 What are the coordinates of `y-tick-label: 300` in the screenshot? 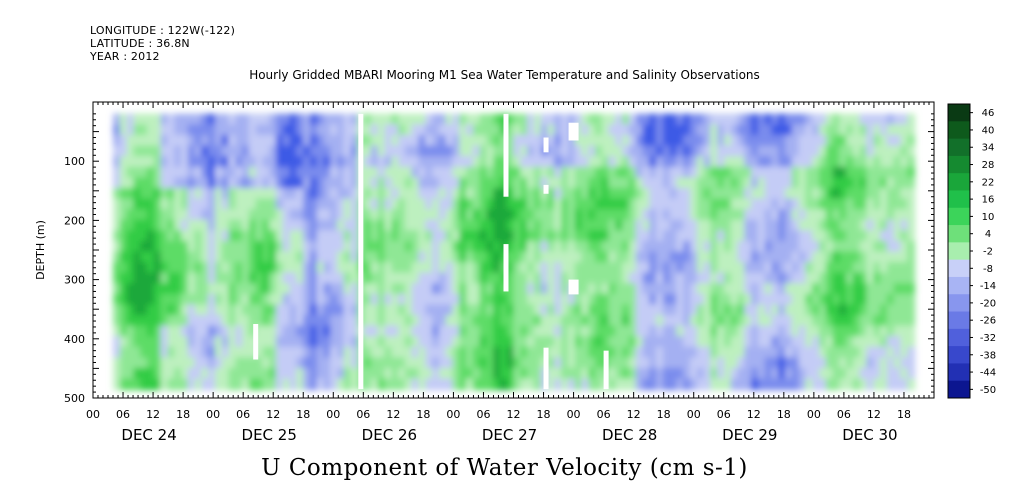 It's located at (74, 280).